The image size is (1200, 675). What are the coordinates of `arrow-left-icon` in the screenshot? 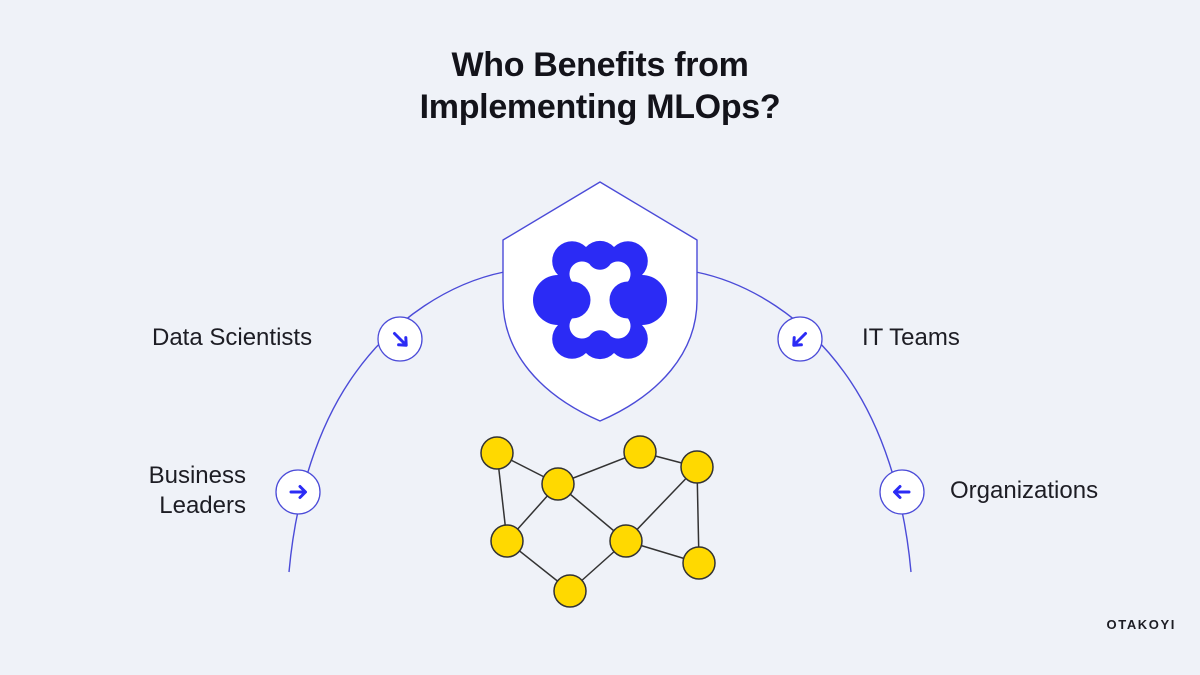 It's located at (902, 492).